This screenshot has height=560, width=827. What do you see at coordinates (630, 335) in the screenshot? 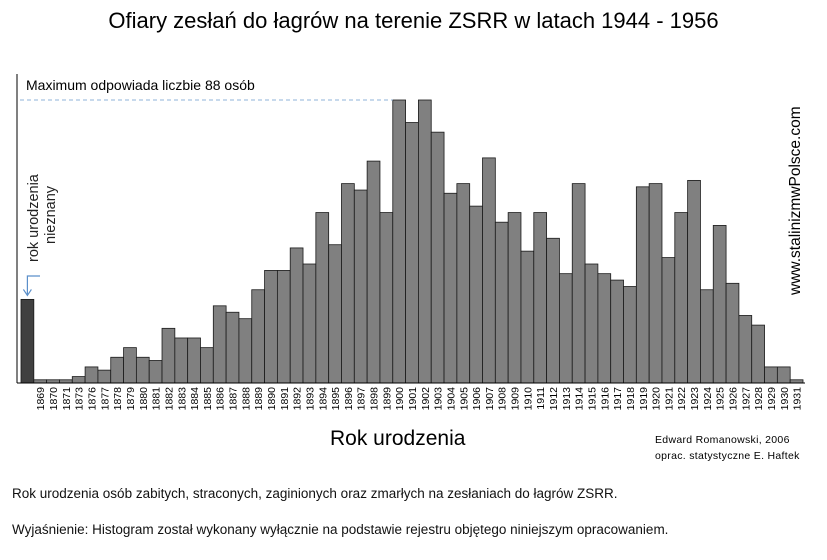
I see `bar-1918` at bounding box center [630, 335].